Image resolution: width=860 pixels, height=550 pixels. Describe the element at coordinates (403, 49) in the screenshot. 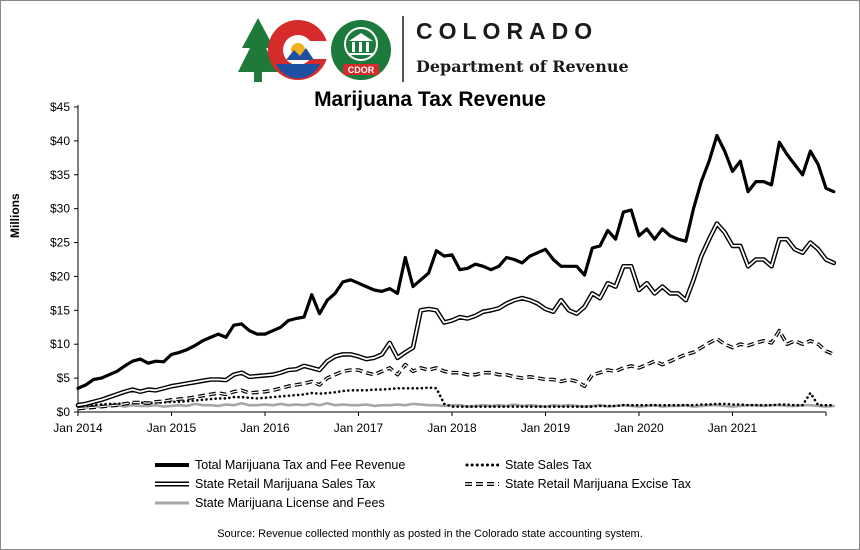

I see `header-divider` at that location.